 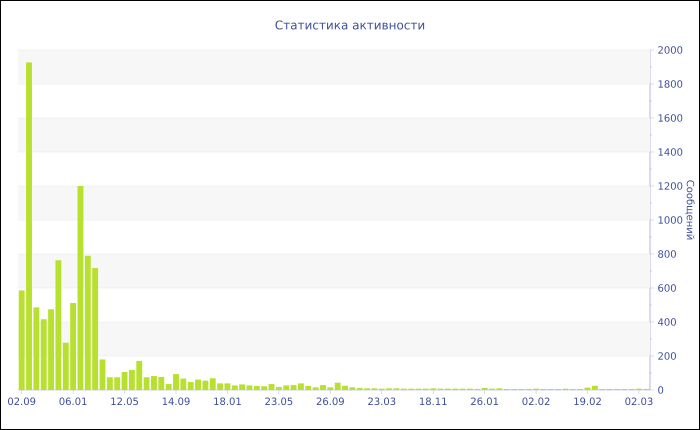 What do you see at coordinates (638, 402) in the screenshot?
I see `x-tick-label: 02.03` at bounding box center [638, 402].